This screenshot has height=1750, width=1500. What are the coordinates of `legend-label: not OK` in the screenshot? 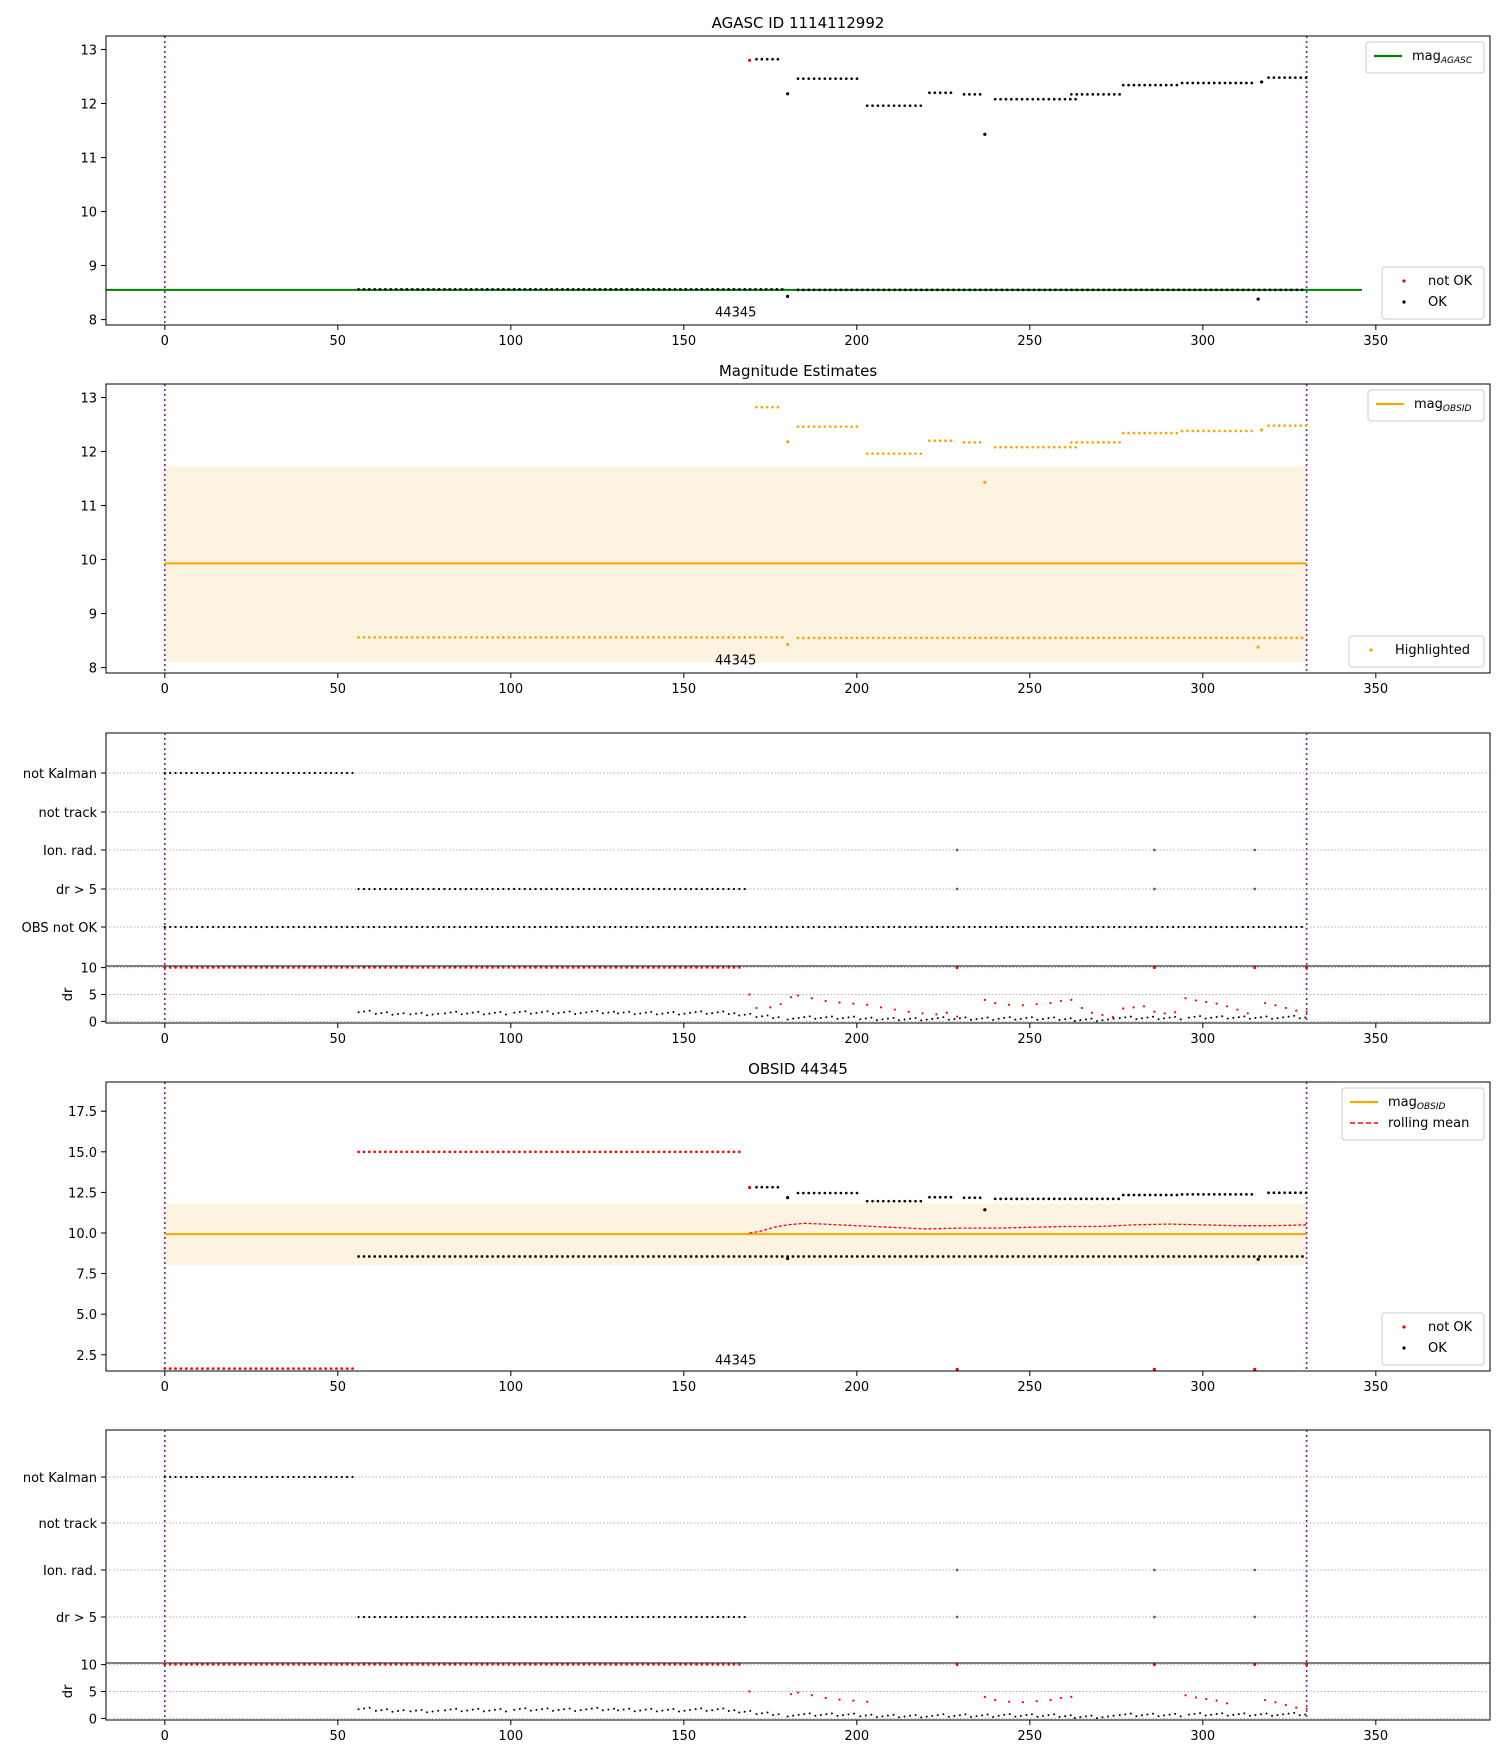 It's located at (1450, 281).